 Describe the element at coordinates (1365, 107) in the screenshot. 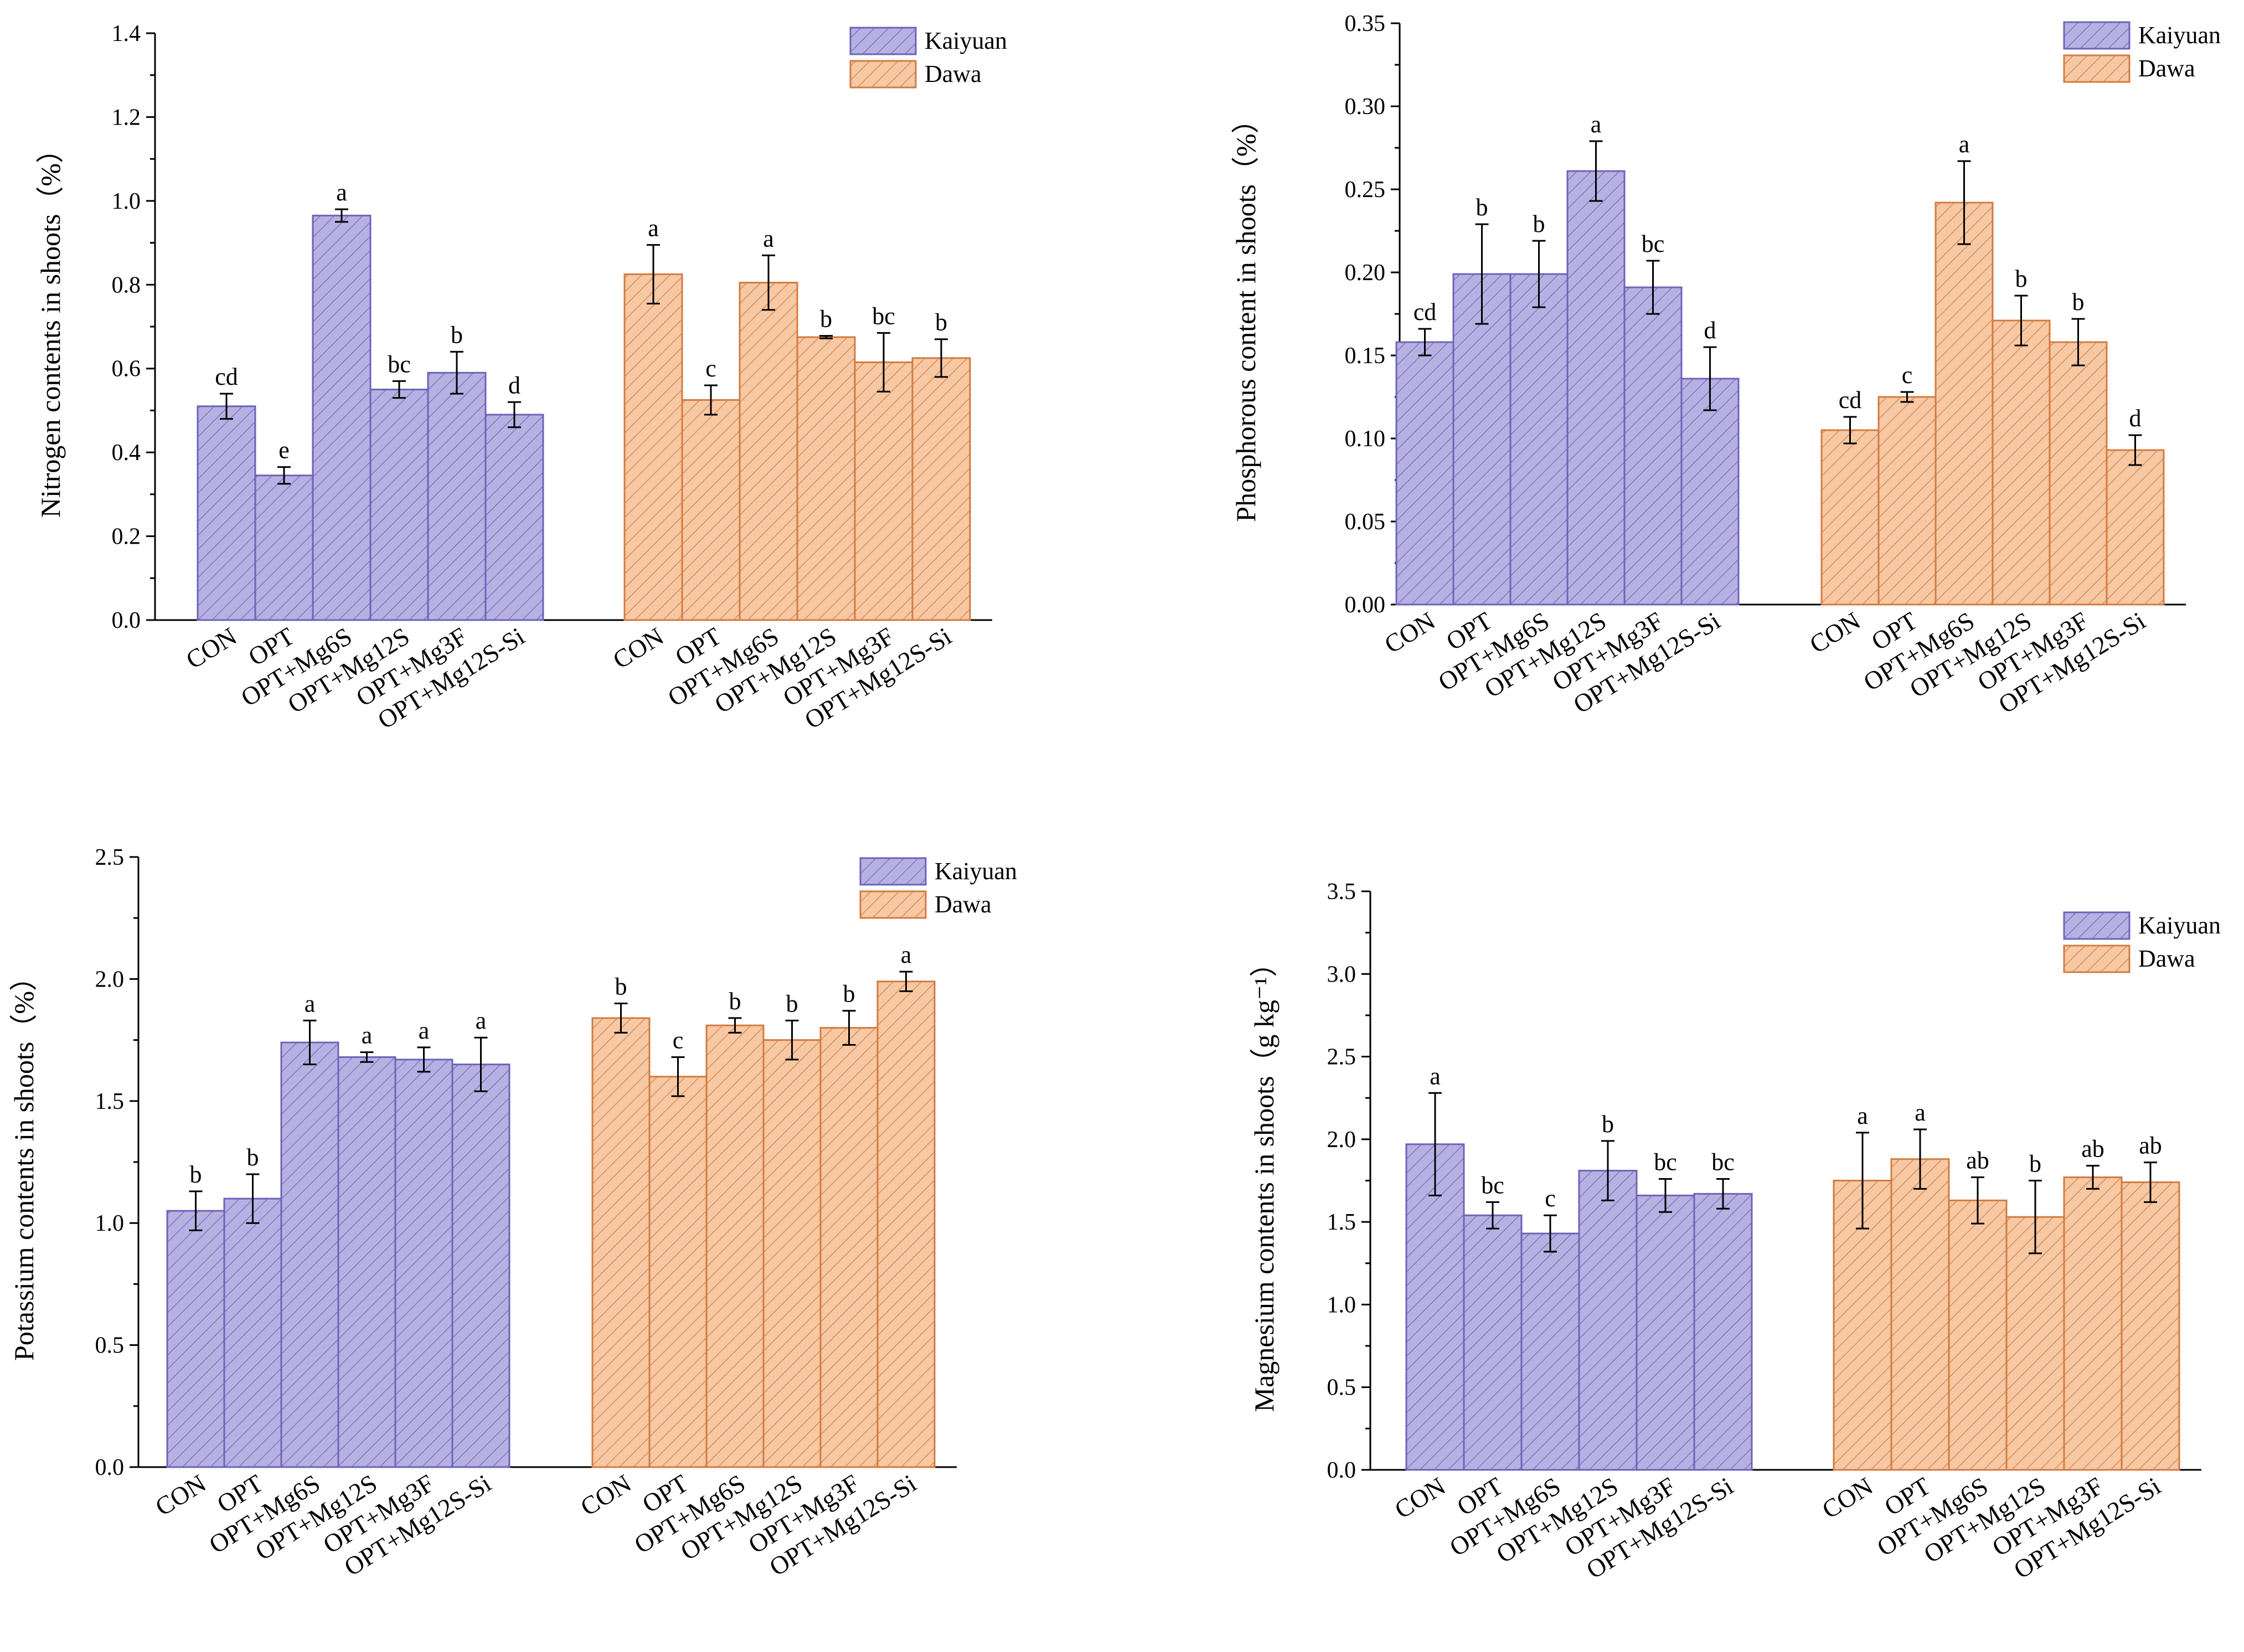

I see `y-tick-label: 0.30` at that location.